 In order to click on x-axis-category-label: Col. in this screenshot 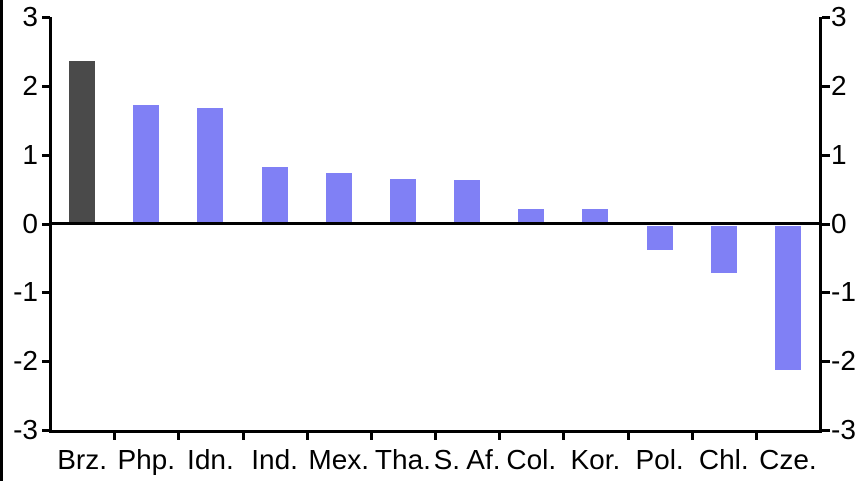, I will do `click(531, 459)`.